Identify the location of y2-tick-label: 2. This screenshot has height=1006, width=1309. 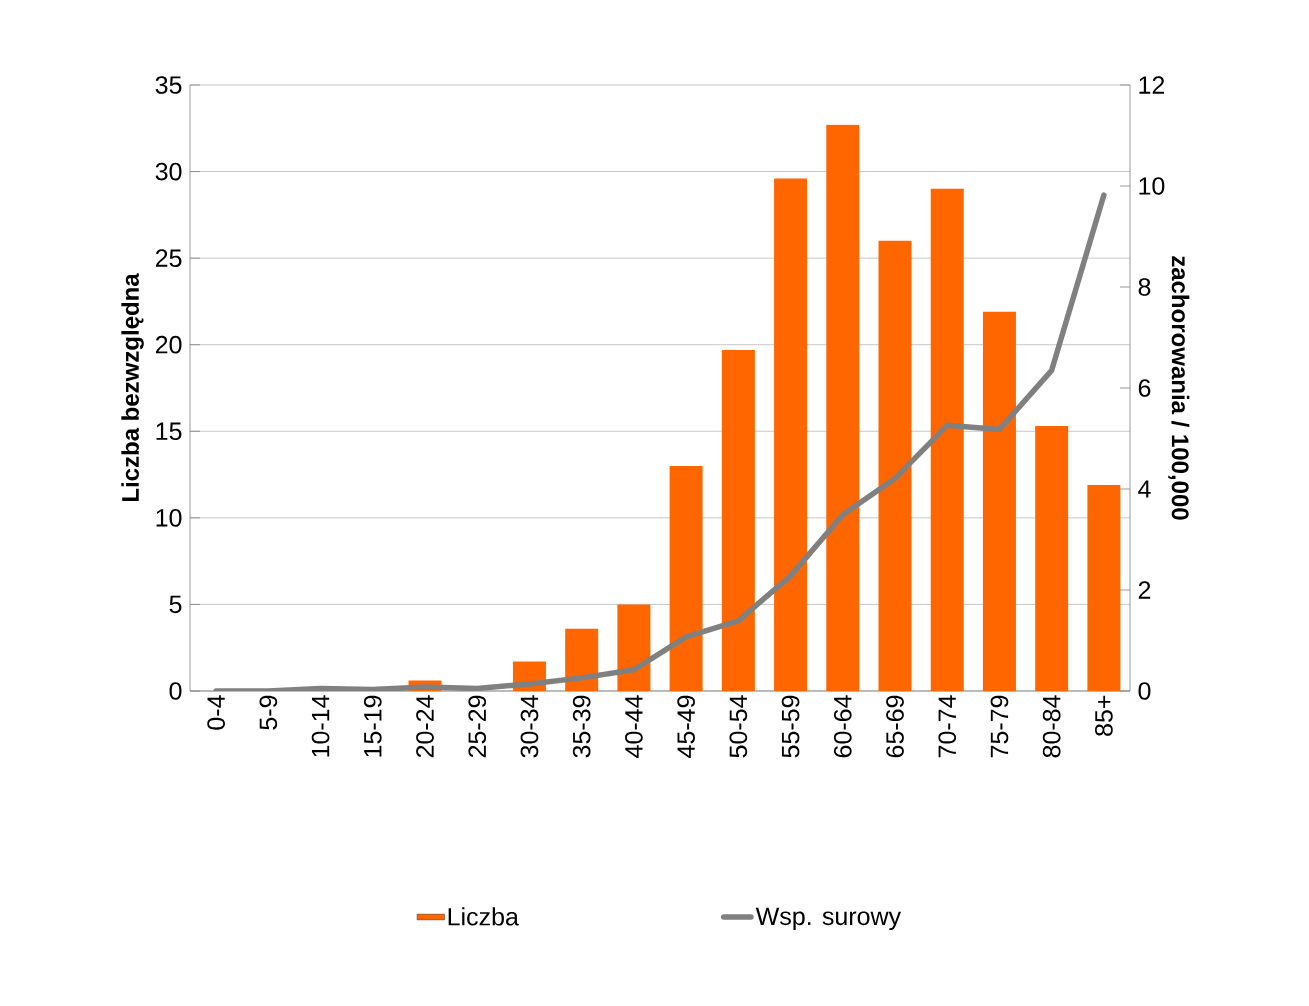
(1144, 590).